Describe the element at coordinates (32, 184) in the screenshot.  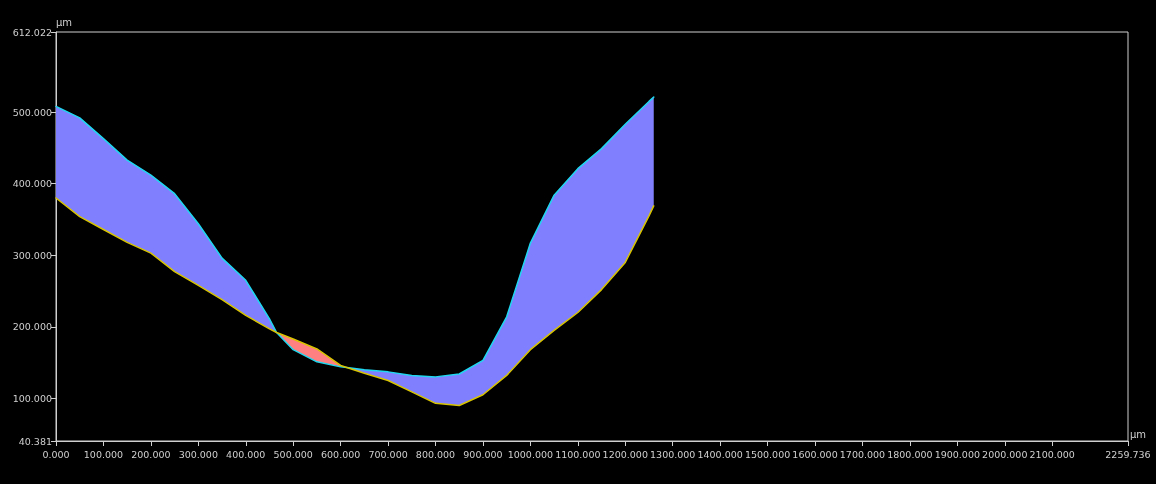
I see `y-tick-label: 400.000` at that location.